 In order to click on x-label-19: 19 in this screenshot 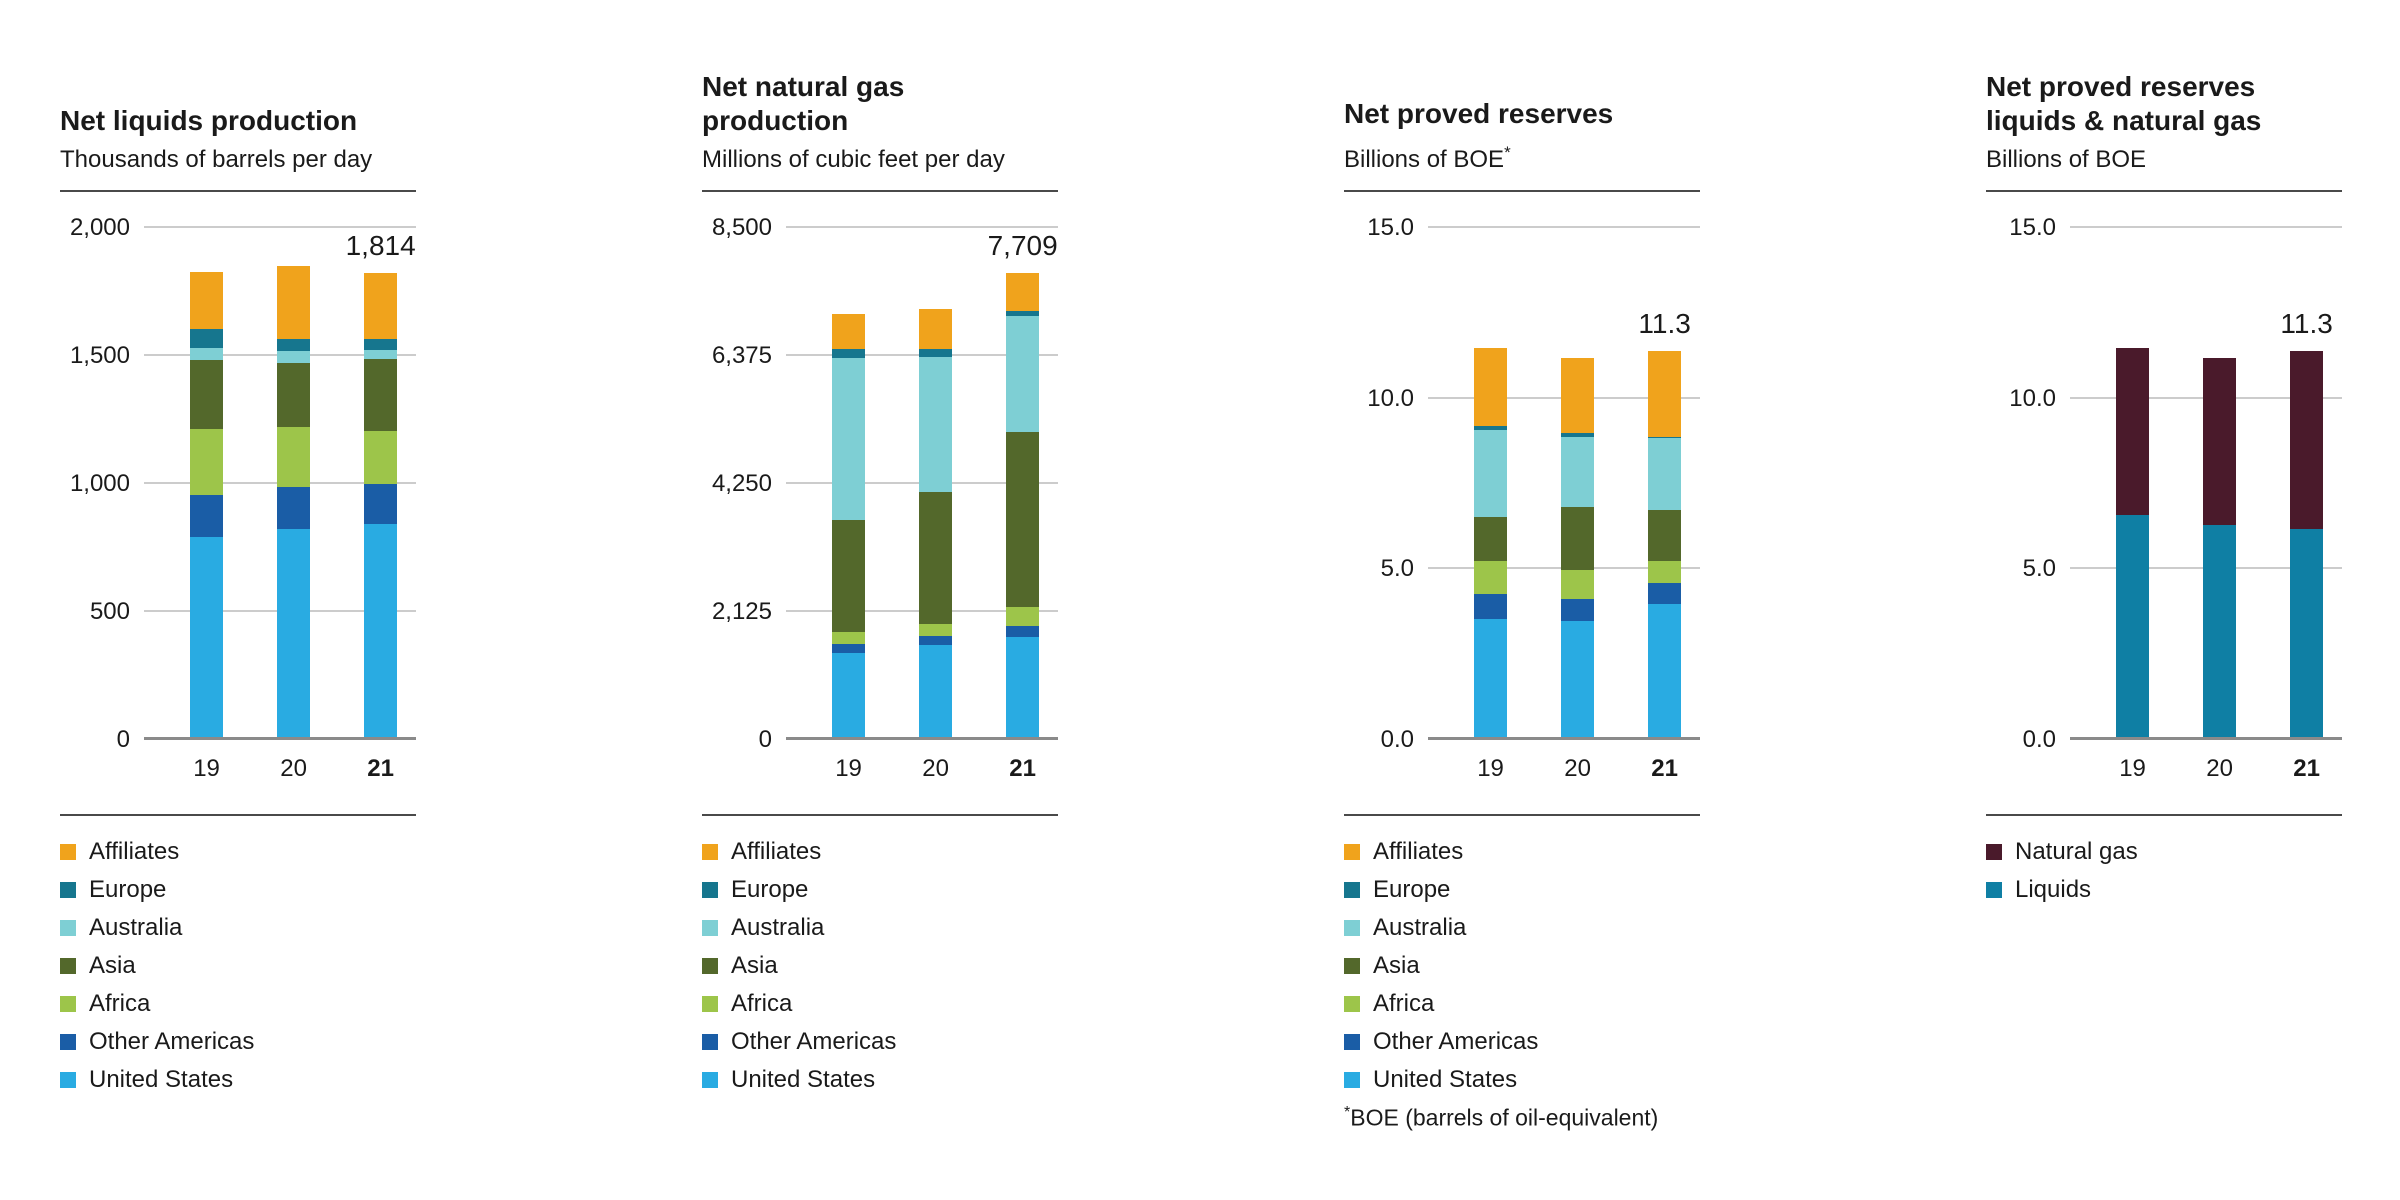, I will do `click(848, 768)`.